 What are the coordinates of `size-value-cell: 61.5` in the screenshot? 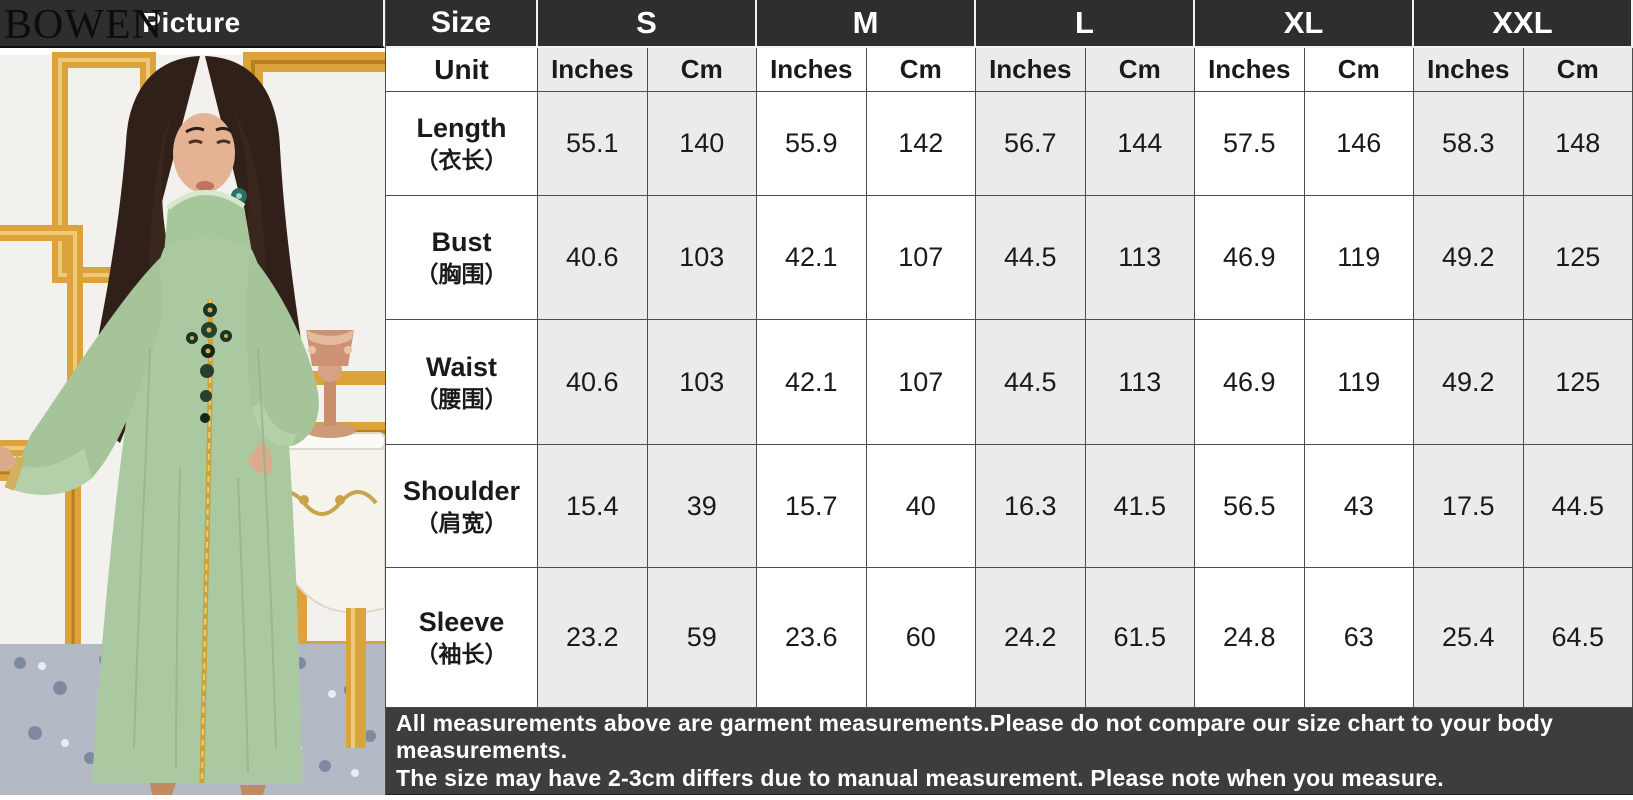 It's located at (1140, 638).